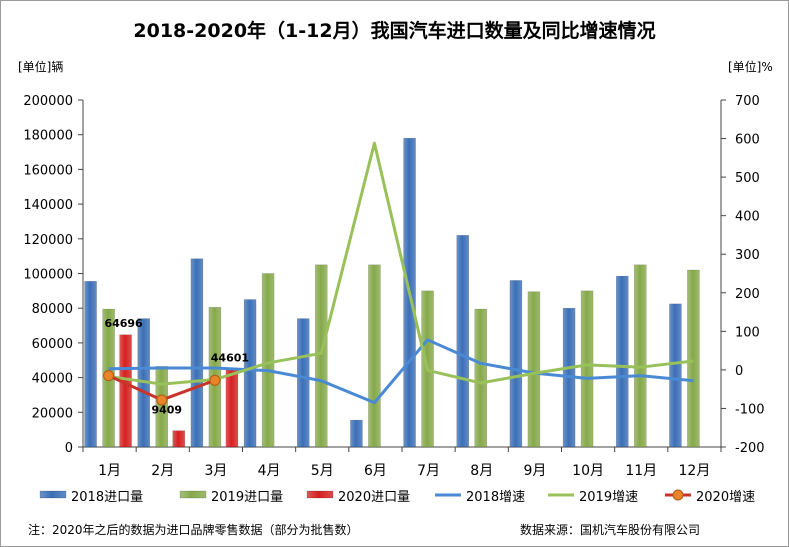 This screenshot has width=789, height=547. Describe the element at coordinates (534, 471) in the screenshot. I see `x-tick-label: 9月` at that location.